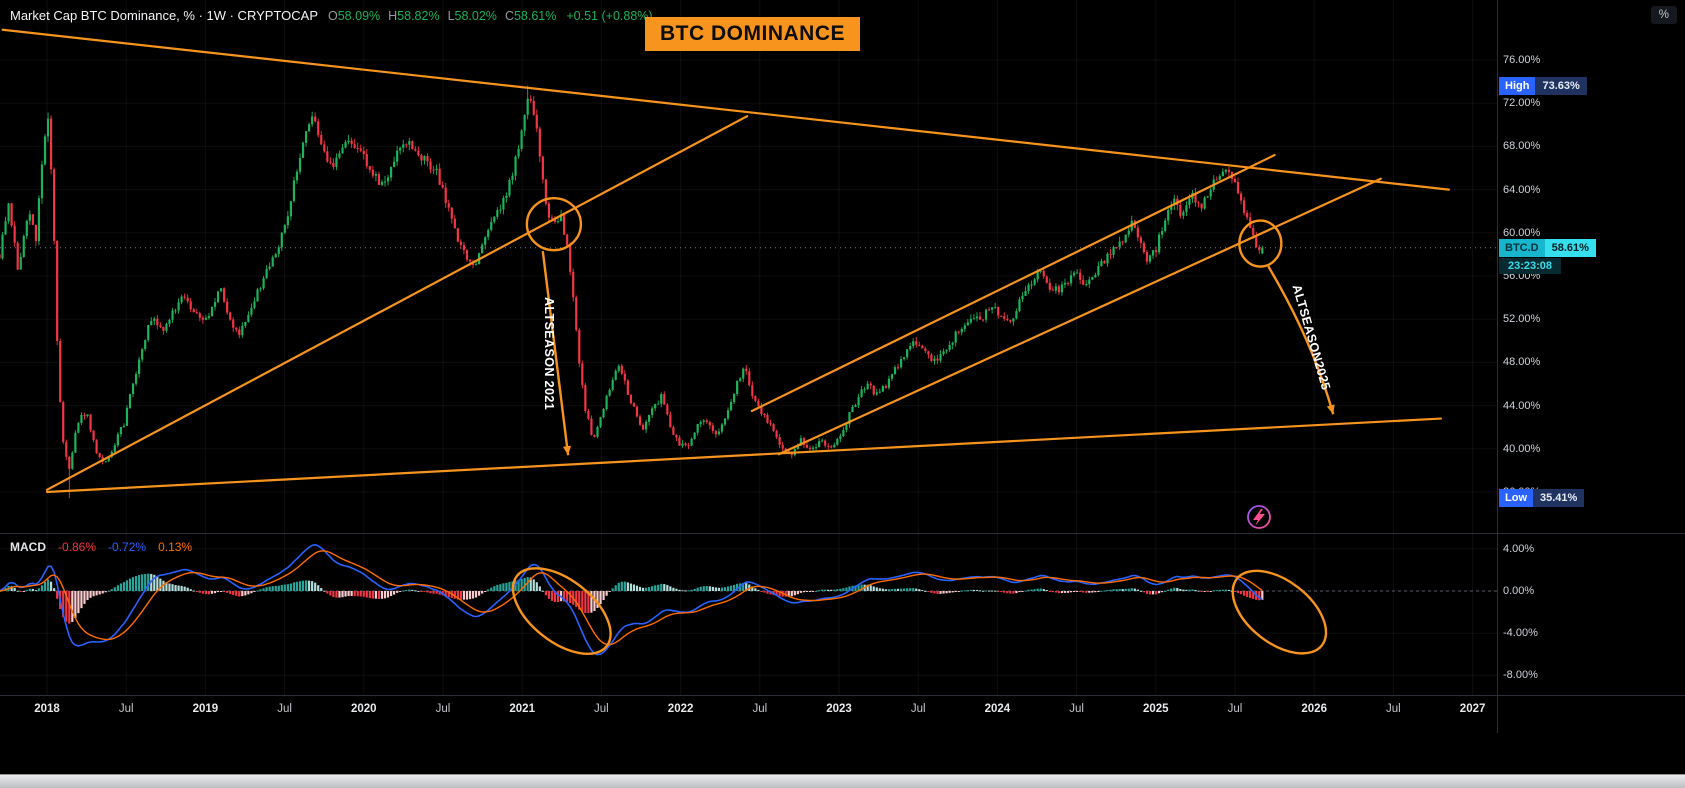 The height and width of the screenshot is (788, 1685). What do you see at coordinates (562, 611) in the screenshot?
I see `macd-breakdown-2021` at bounding box center [562, 611].